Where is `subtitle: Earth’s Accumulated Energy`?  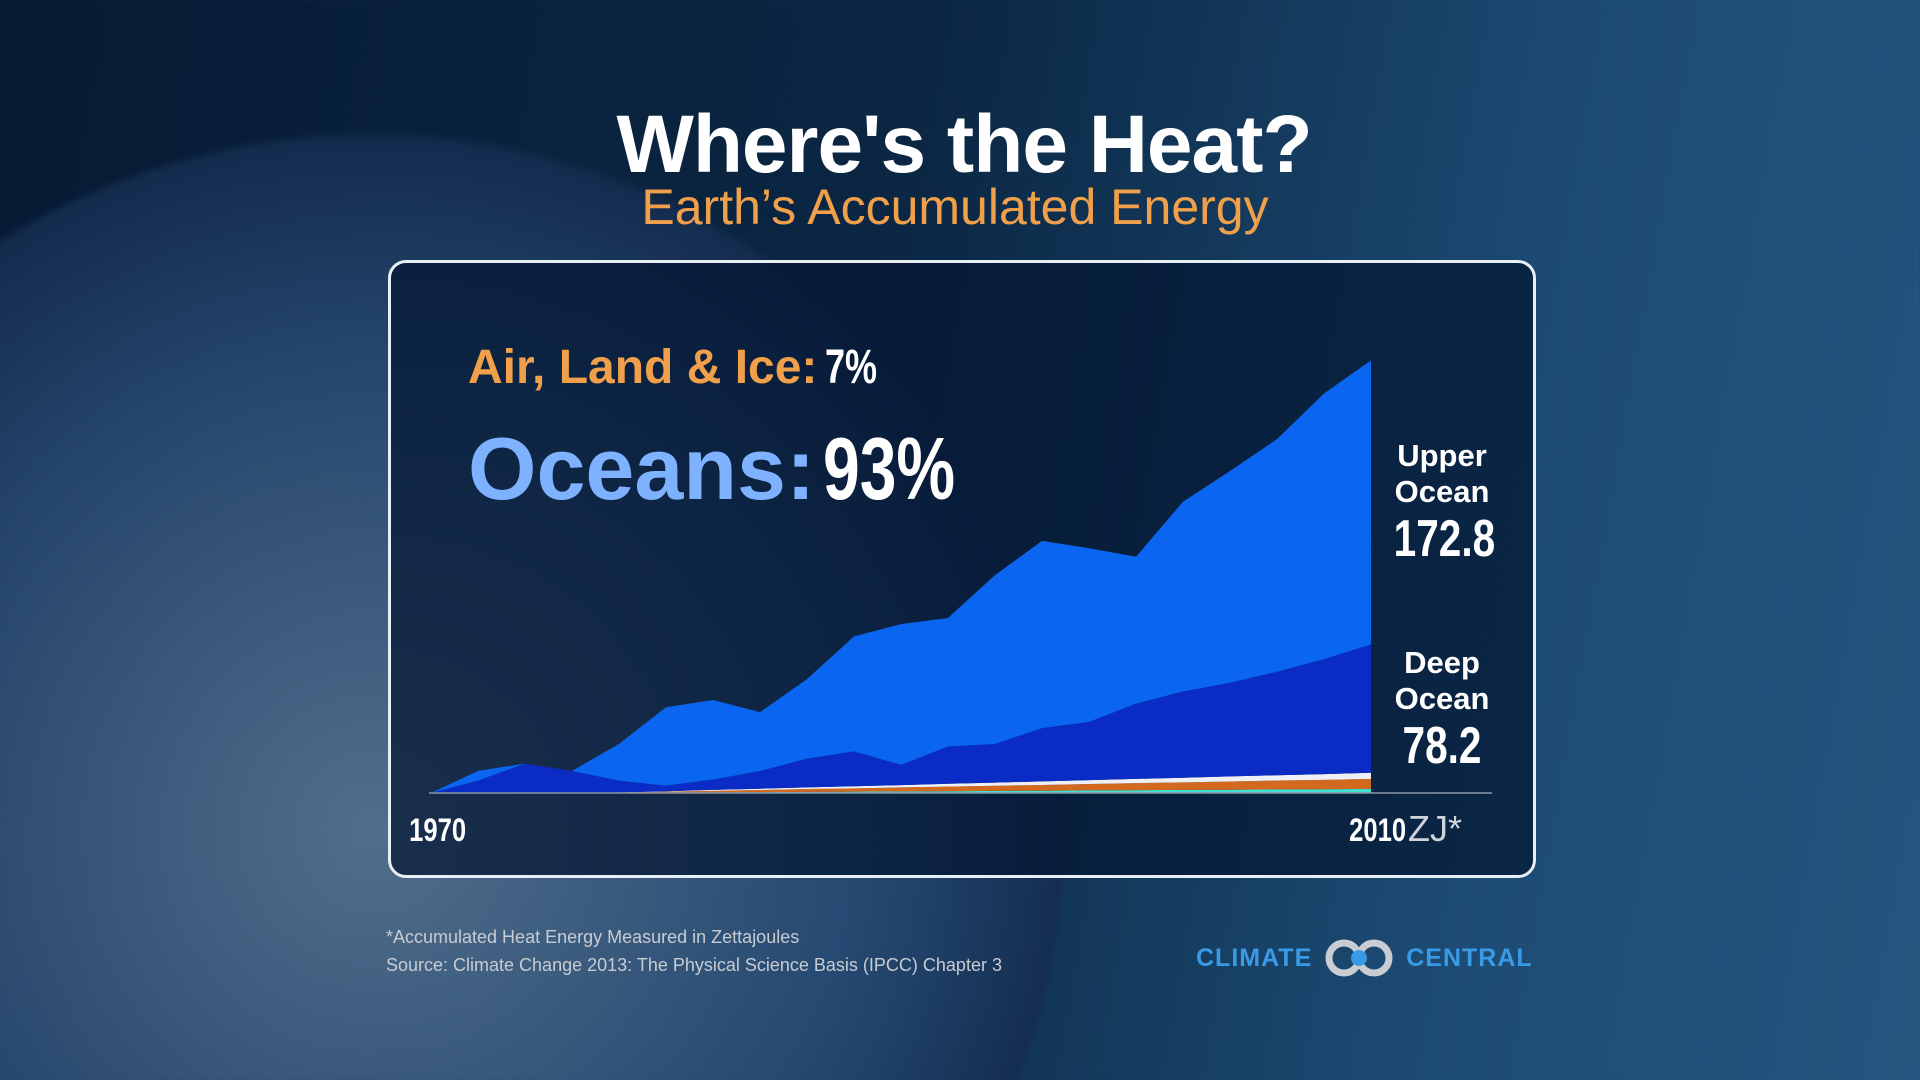
subtitle: Earth’s Accumulated Energy is located at coordinates (955, 207).